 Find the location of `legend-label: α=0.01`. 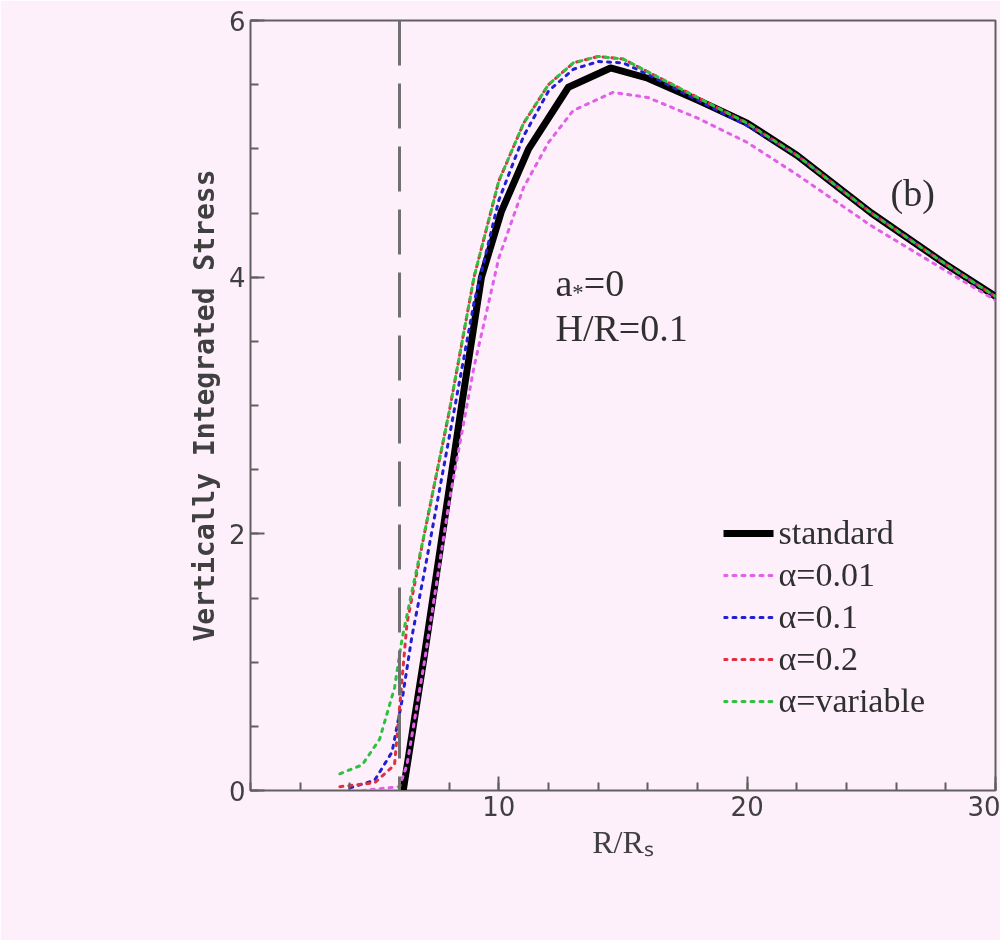

legend-label: α=0.01 is located at coordinates (827, 575).